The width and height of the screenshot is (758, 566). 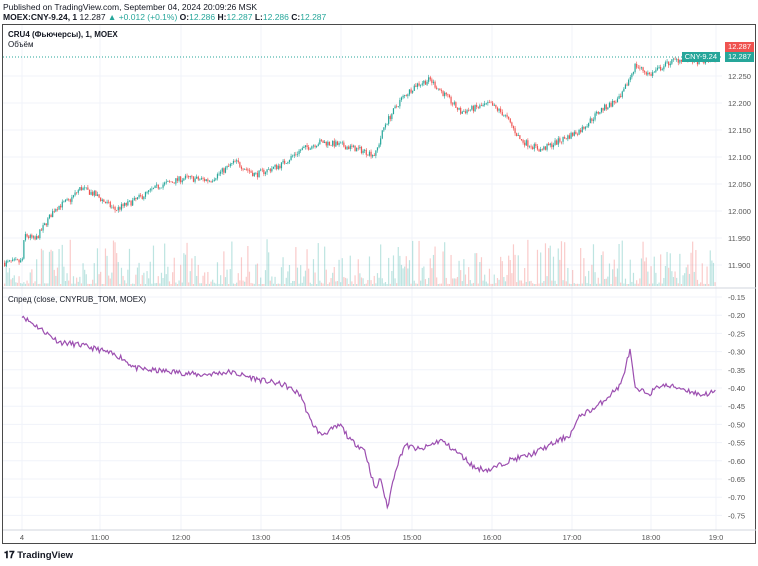 What do you see at coordinates (40, 17) in the screenshot?
I see `symbol-name: MOEX:CNY-9.24, 1` at bounding box center [40, 17].